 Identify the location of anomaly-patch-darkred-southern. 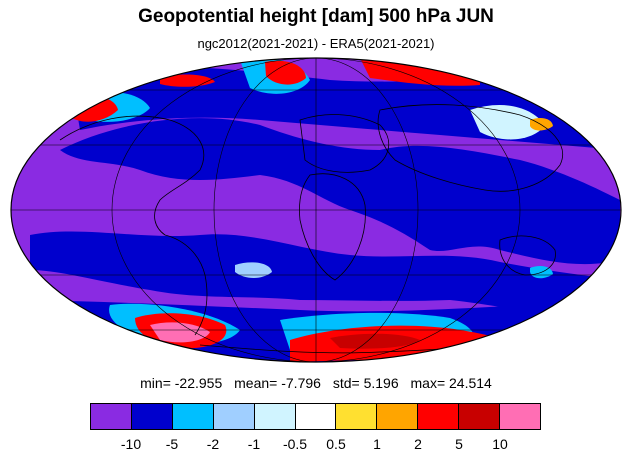
(375, 341).